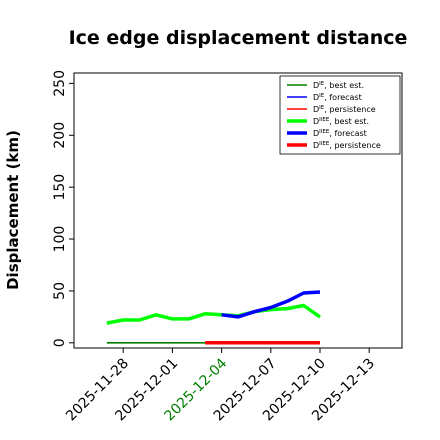 The width and height of the screenshot is (440, 440). I want to click on legend-entry: DIIEE, forecast, so click(340, 133).